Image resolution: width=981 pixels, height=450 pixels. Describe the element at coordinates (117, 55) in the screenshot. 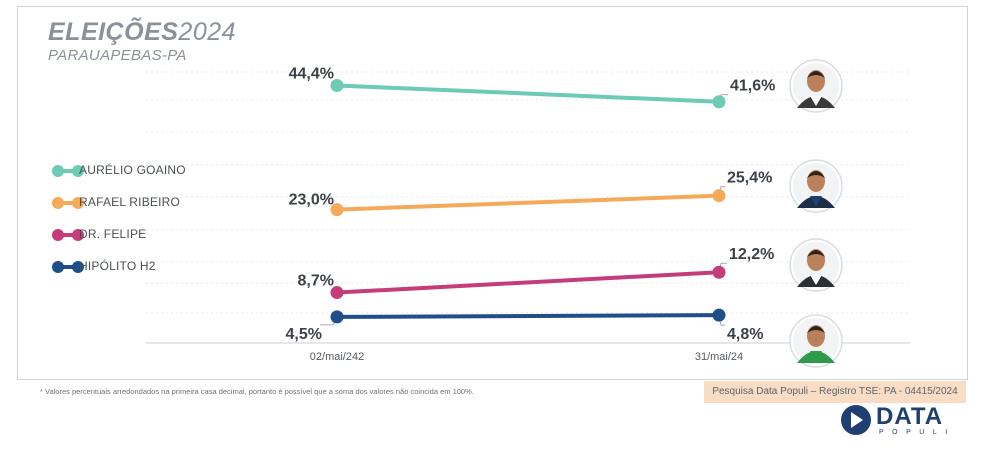

I see `chart-subtitle: PARAUAPEBAS-PA` at that location.